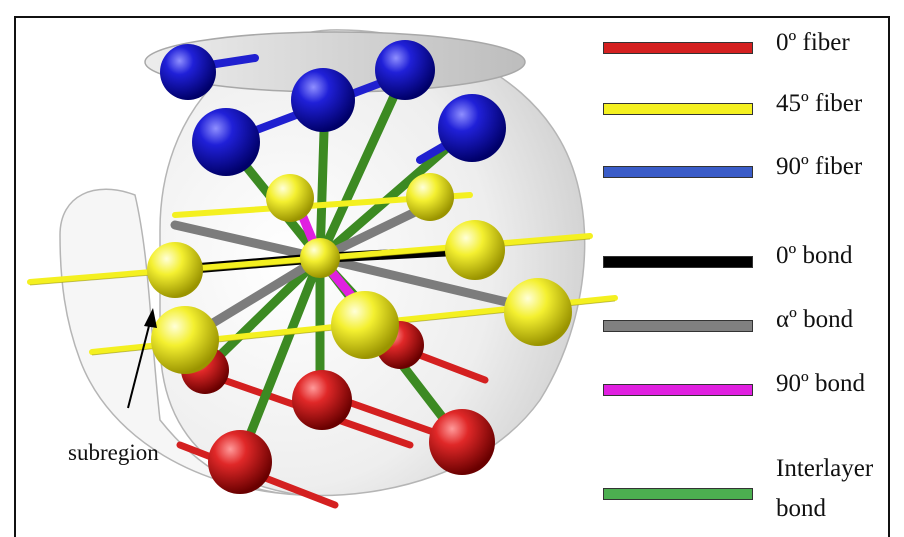 This screenshot has height=537, width=904. What do you see at coordinates (678, 494) in the screenshot?
I see `legend-swatch-interlayer` at bounding box center [678, 494].